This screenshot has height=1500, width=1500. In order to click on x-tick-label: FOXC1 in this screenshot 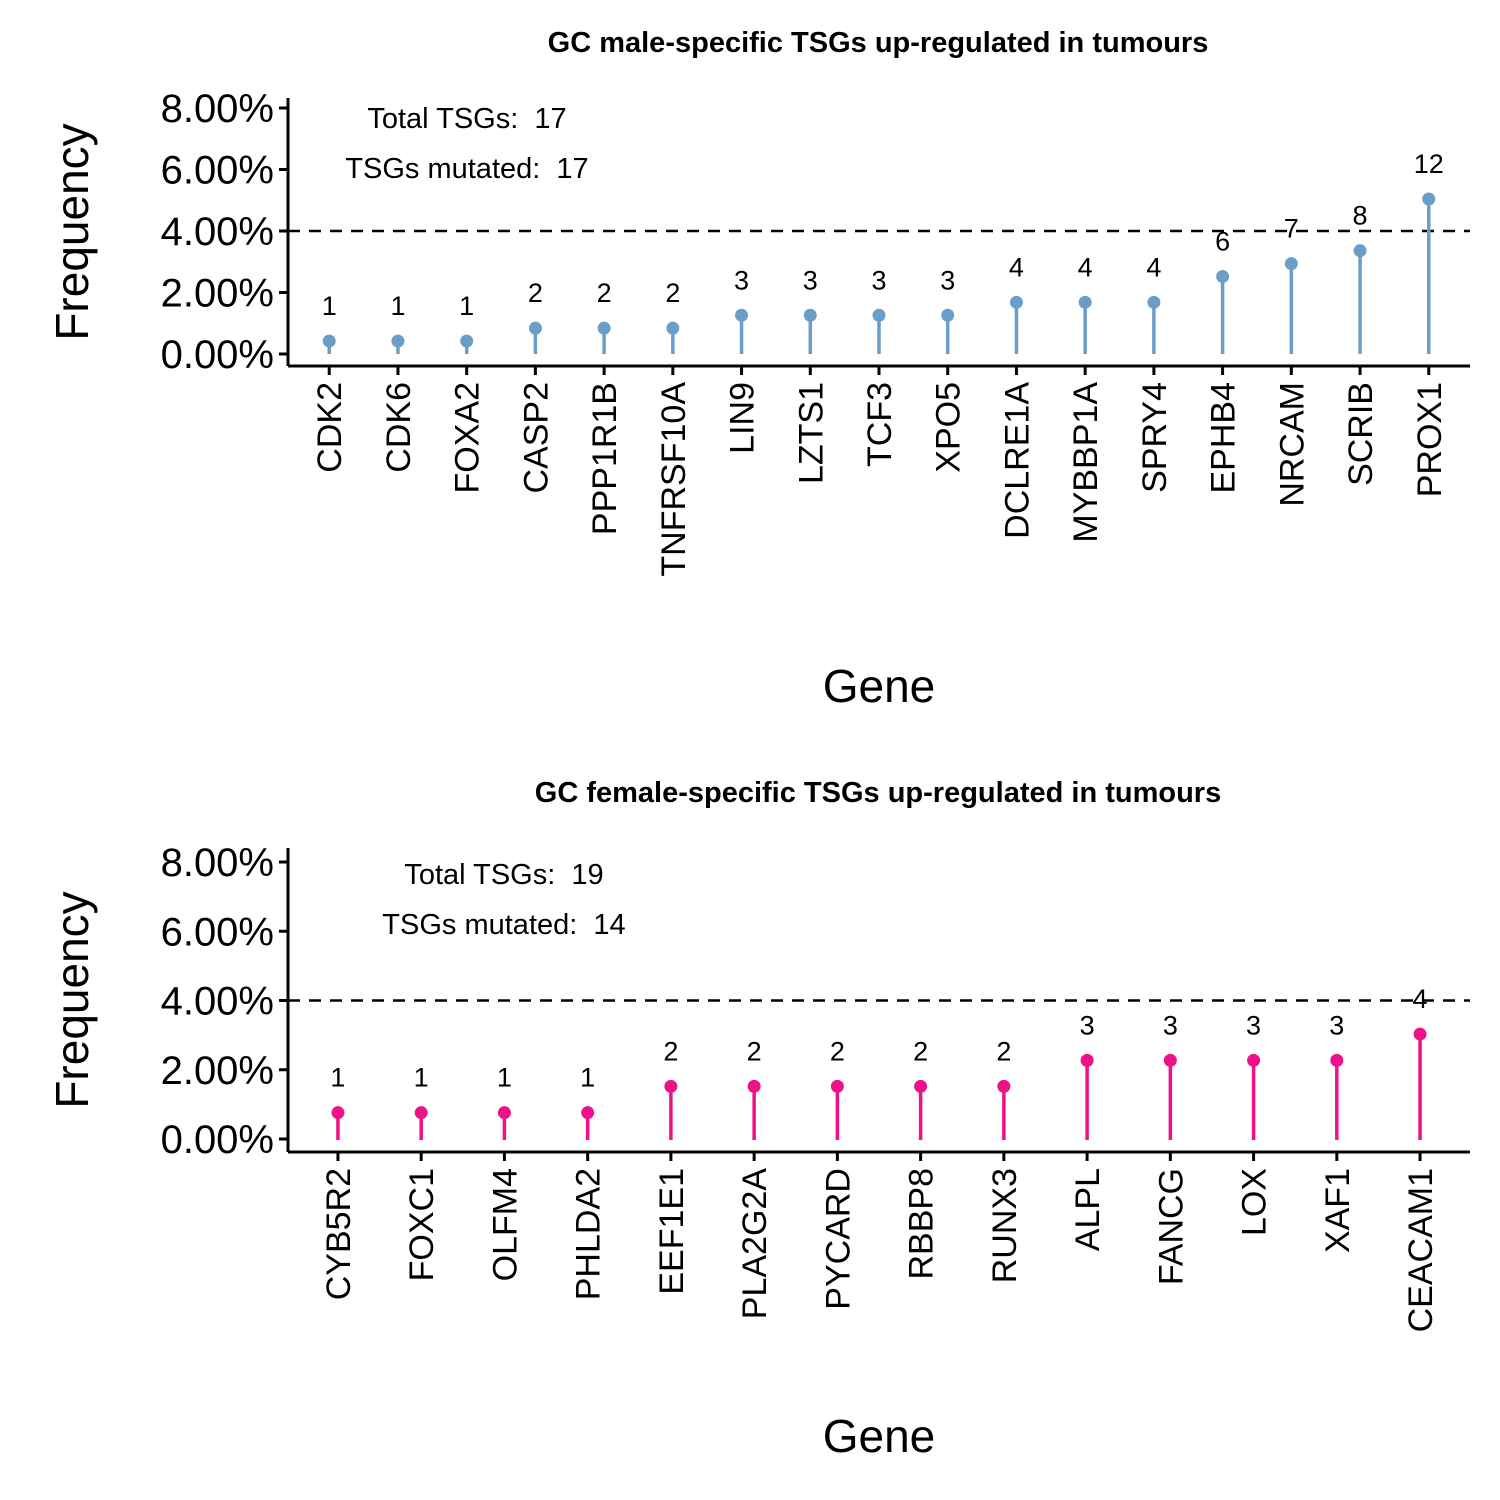, I will do `click(422, 1224)`.